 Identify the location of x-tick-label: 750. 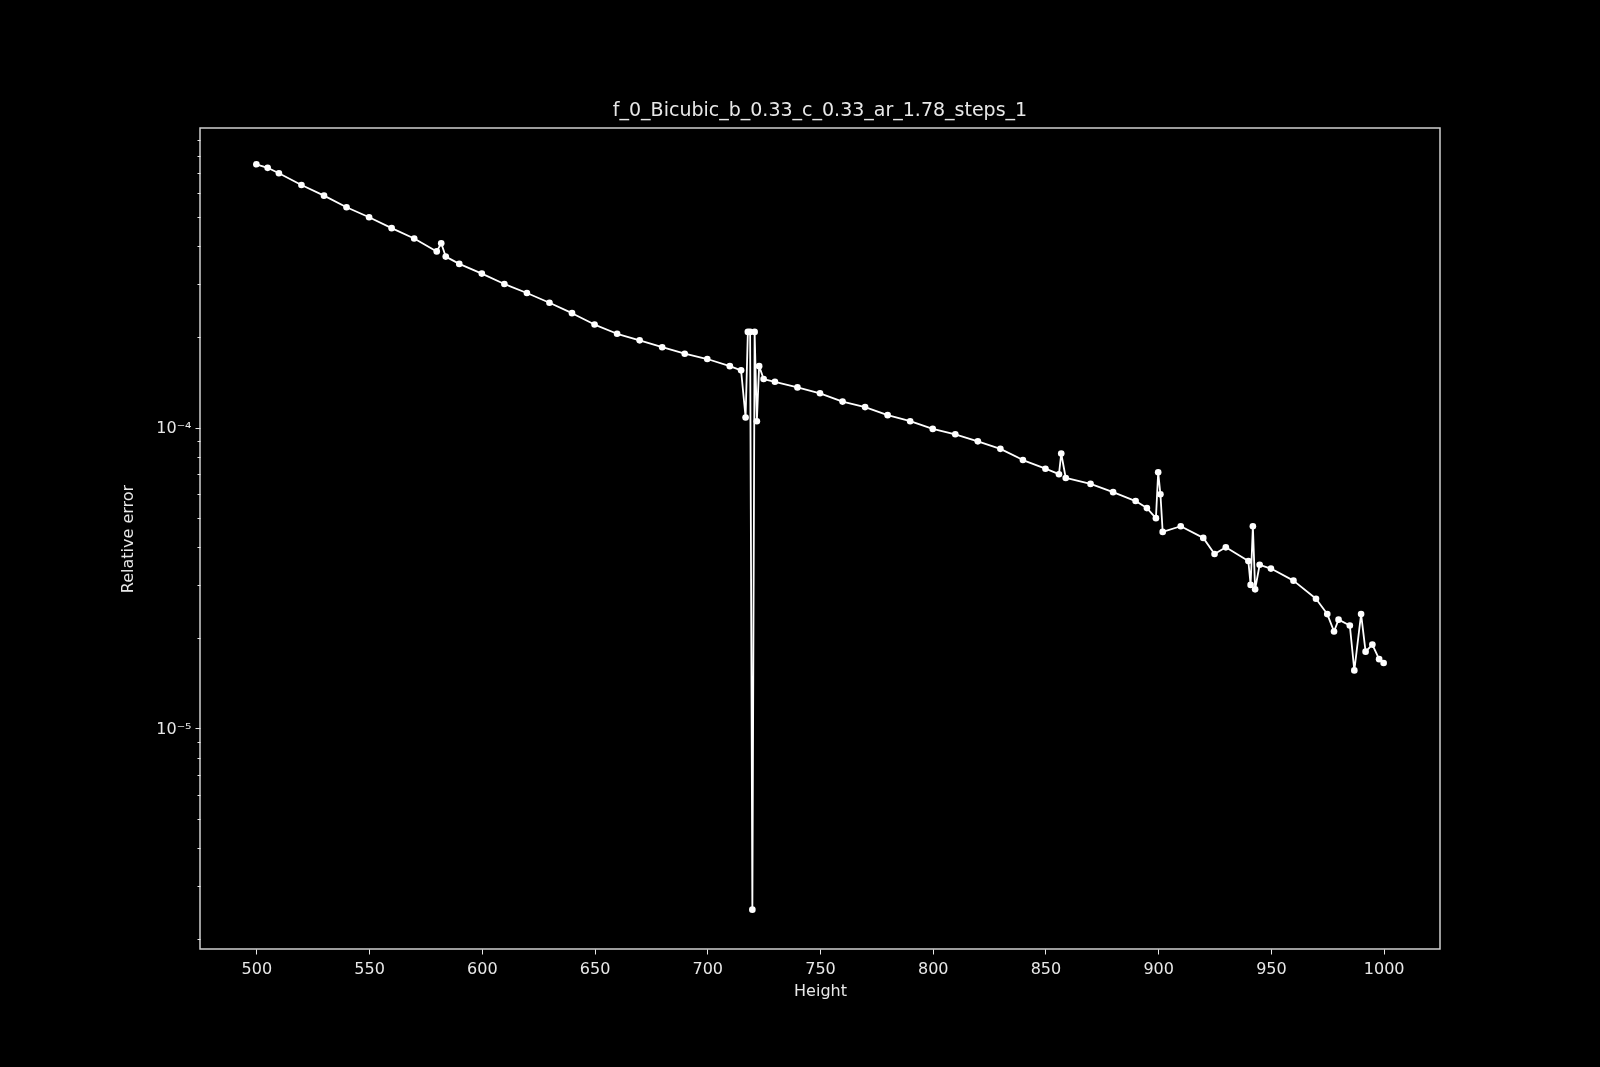
(820, 968).